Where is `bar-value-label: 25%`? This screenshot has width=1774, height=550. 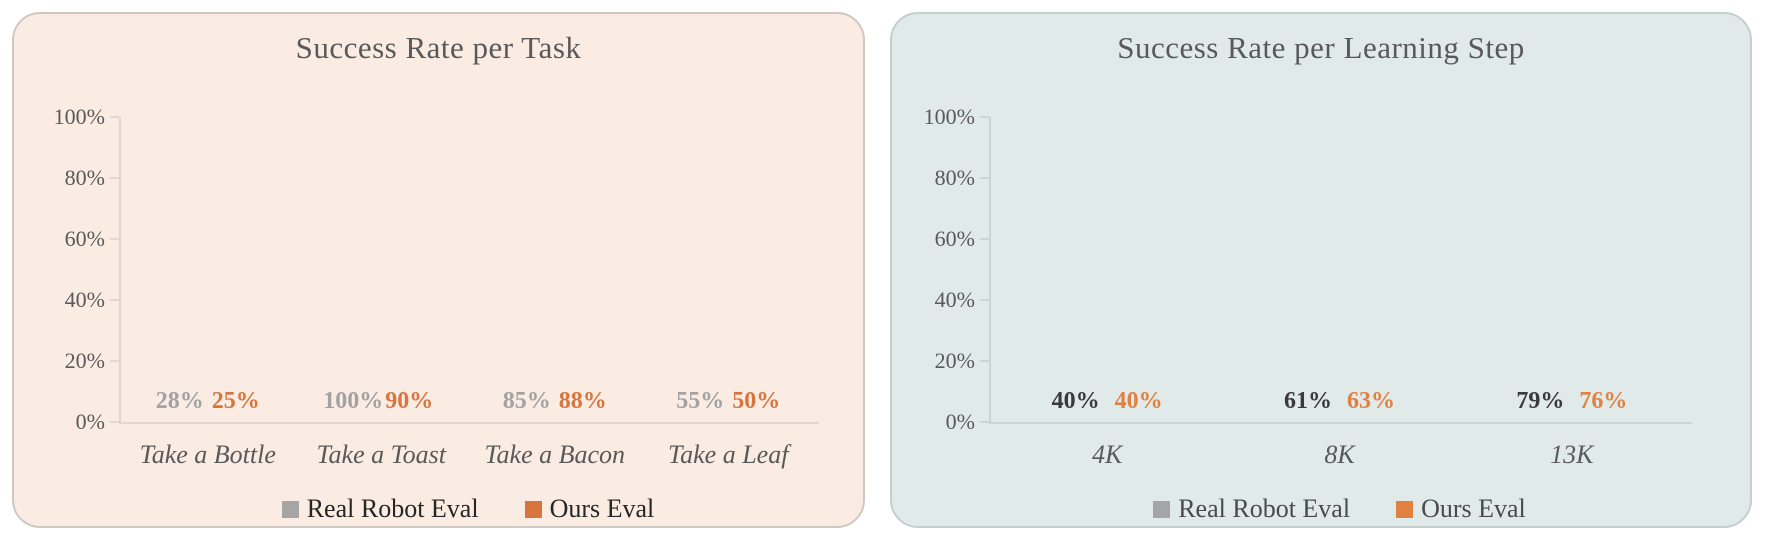
bar-value-label: 25% is located at coordinates (235, 401).